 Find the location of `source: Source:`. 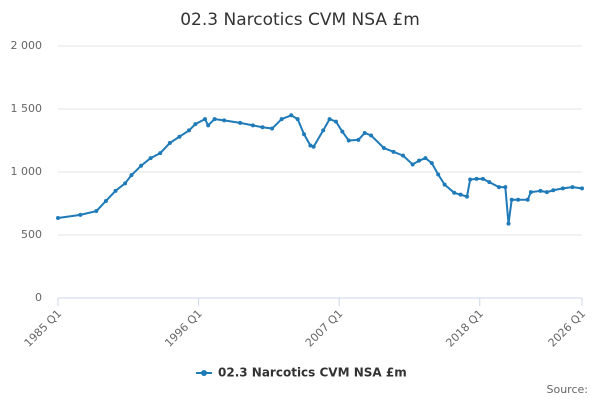

source: Source: is located at coordinates (568, 389).